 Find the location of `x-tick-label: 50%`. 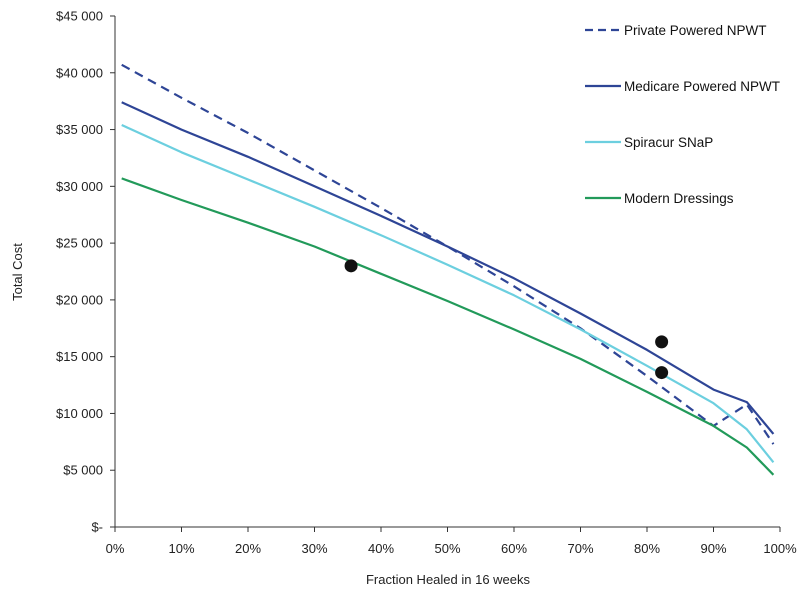

x-tick-label: 50% is located at coordinates (447, 548).